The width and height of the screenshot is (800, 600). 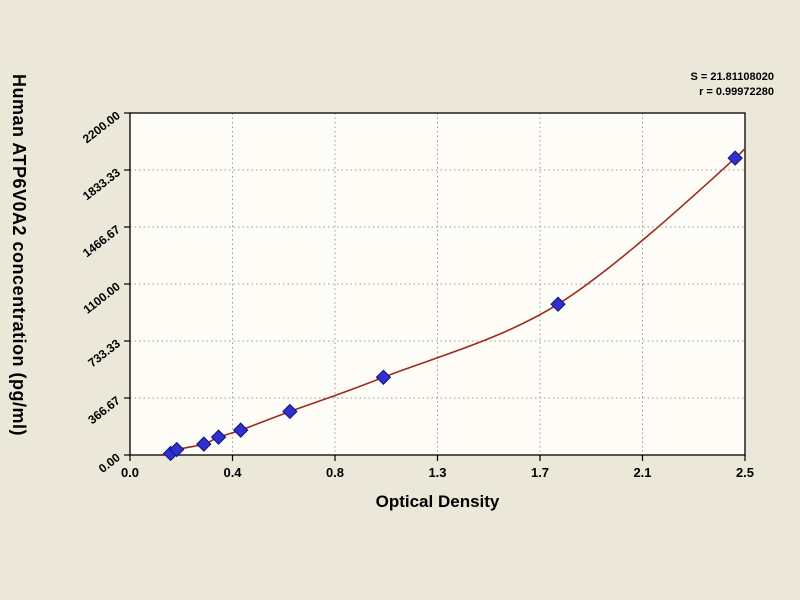 I want to click on x-tick-label: 2.1, so click(x=642, y=472).